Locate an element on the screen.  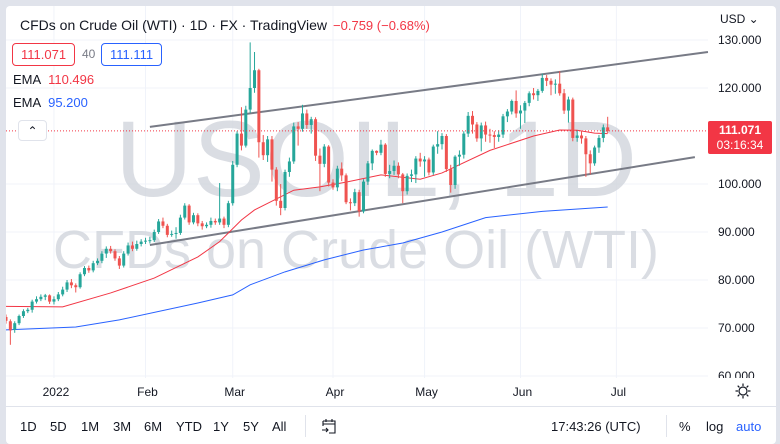
ema-slow-legend: EMA 95.200 is located at coordinates (50, 102).